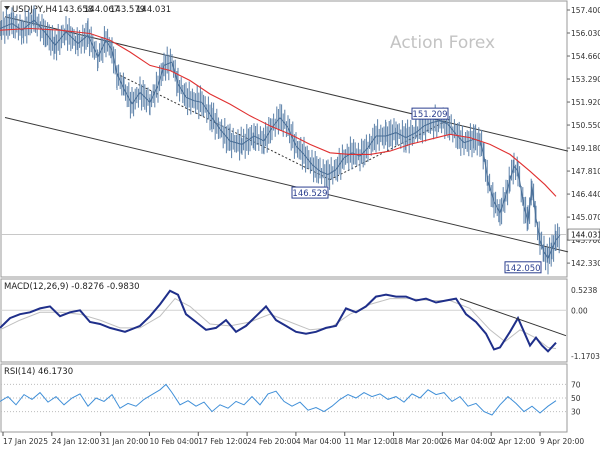  What do you see at coordinates (319, 441) in the screenshot?
I see `time-axis-label: 4 Mar 04:00` at bounding box center [319, 441].